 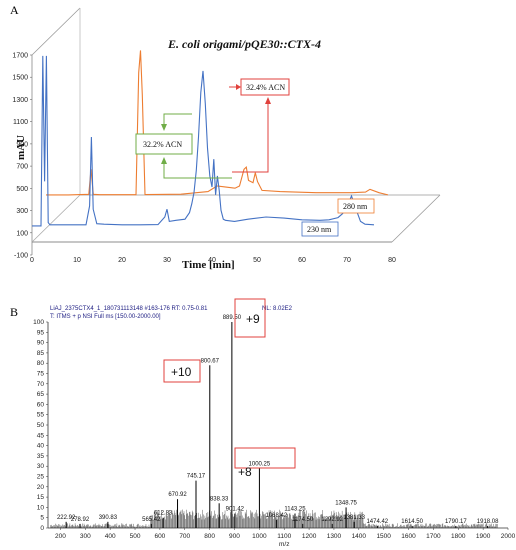 I want to click on y-tick-label: -100, so click(x=21, y=256).